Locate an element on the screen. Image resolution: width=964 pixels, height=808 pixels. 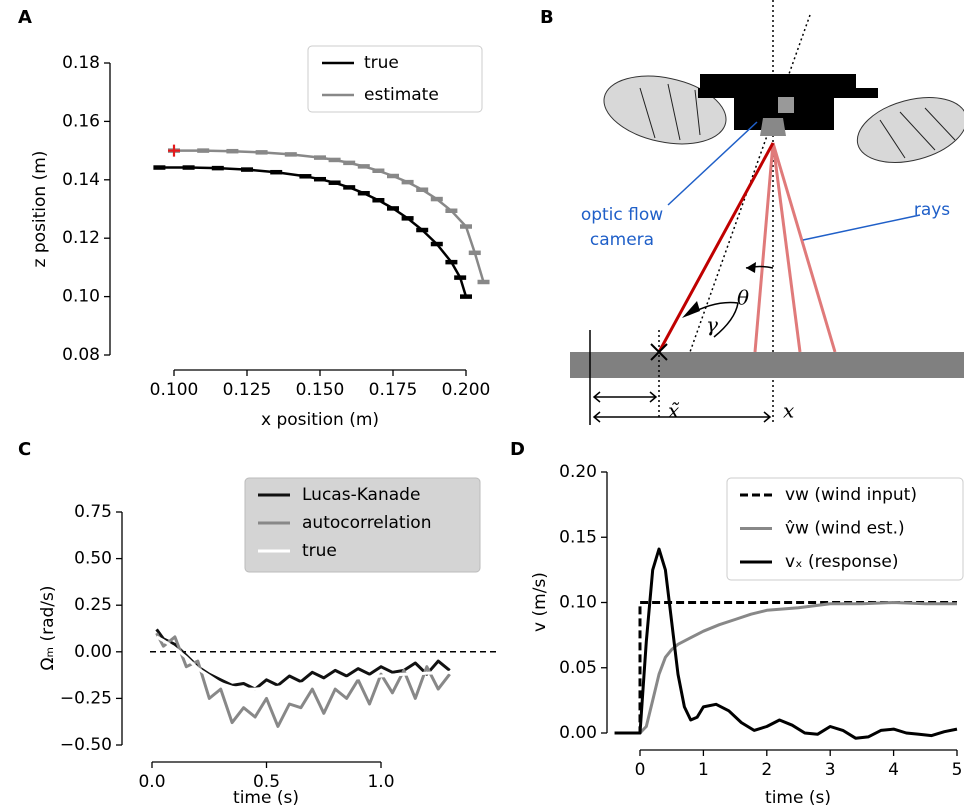
y-axis-label: v (m/s) is located at coordinates (540, 602).